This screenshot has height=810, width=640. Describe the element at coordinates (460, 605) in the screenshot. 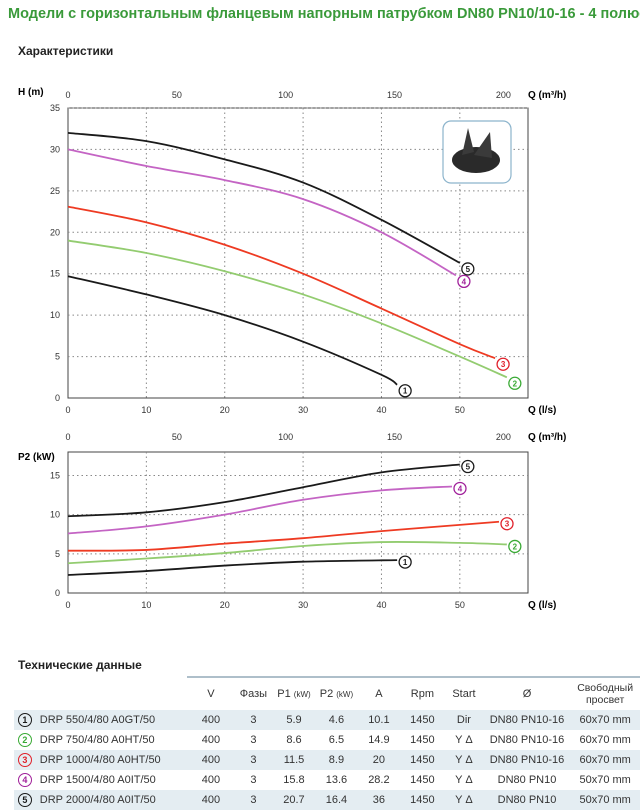

I see `x-tick-label: 50` at that location.